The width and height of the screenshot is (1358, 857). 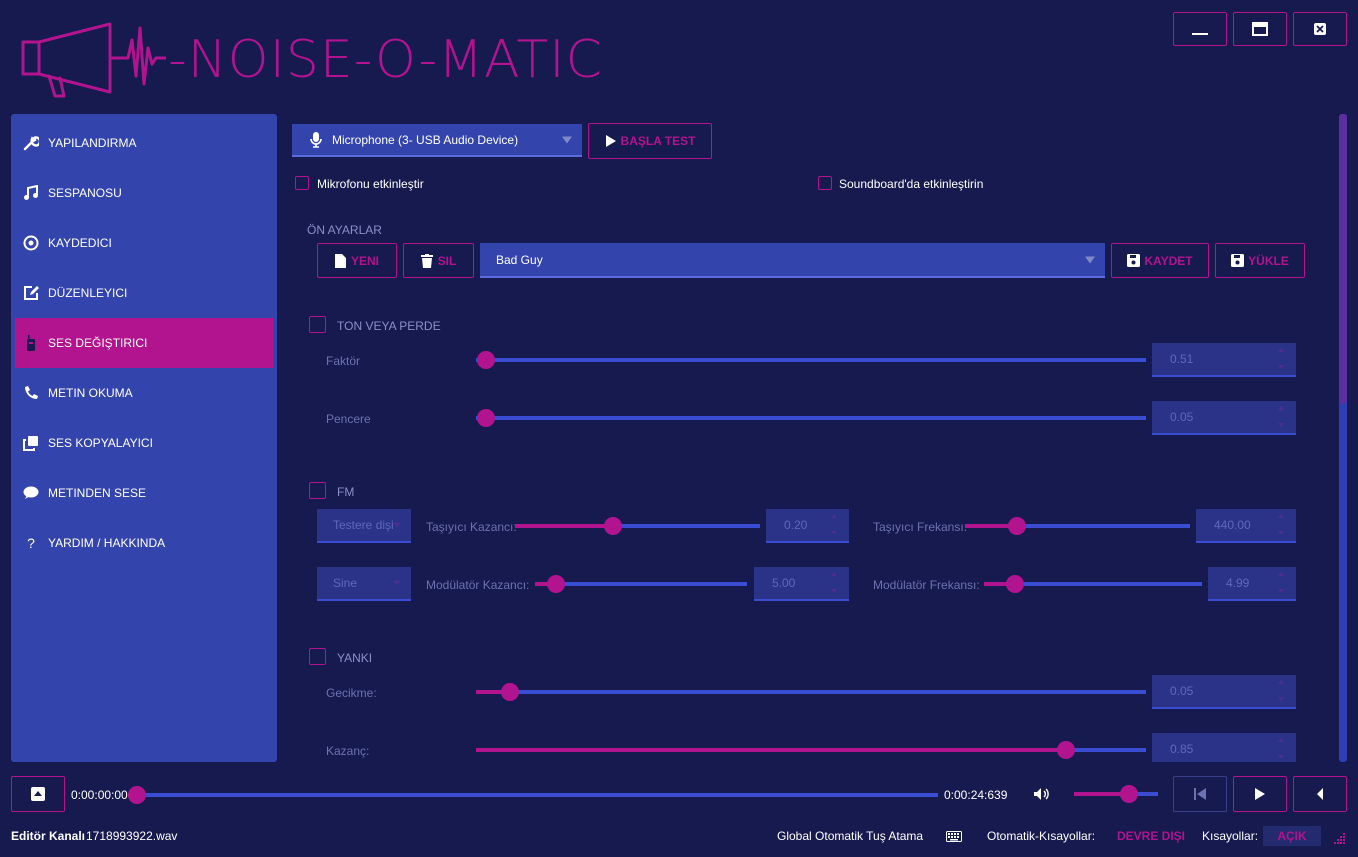 What do you see at coordinates (317, 656) in the screenshot?
I see `echo-checkbox` at bounding box center [317, 656].